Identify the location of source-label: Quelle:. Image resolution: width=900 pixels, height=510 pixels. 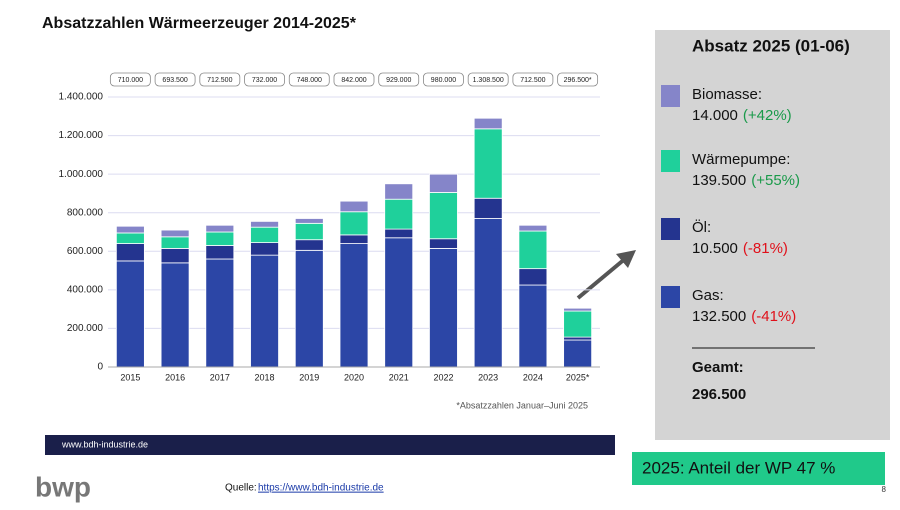
(241, 488).